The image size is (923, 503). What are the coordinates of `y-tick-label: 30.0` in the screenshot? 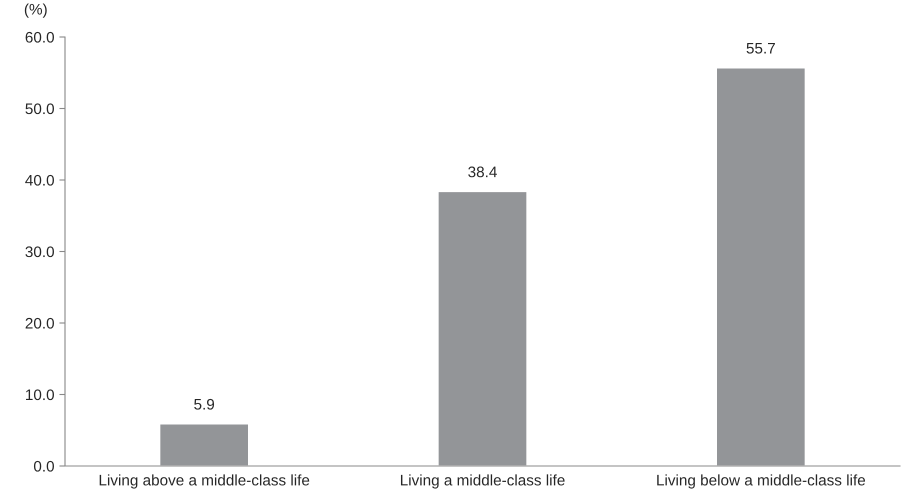 It's located at (39, 252).